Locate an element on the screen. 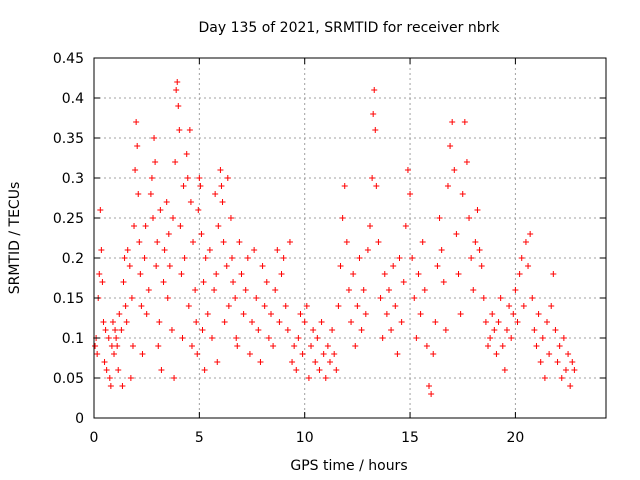  y-tick-label: 0 is located at coordinates (79, 419).